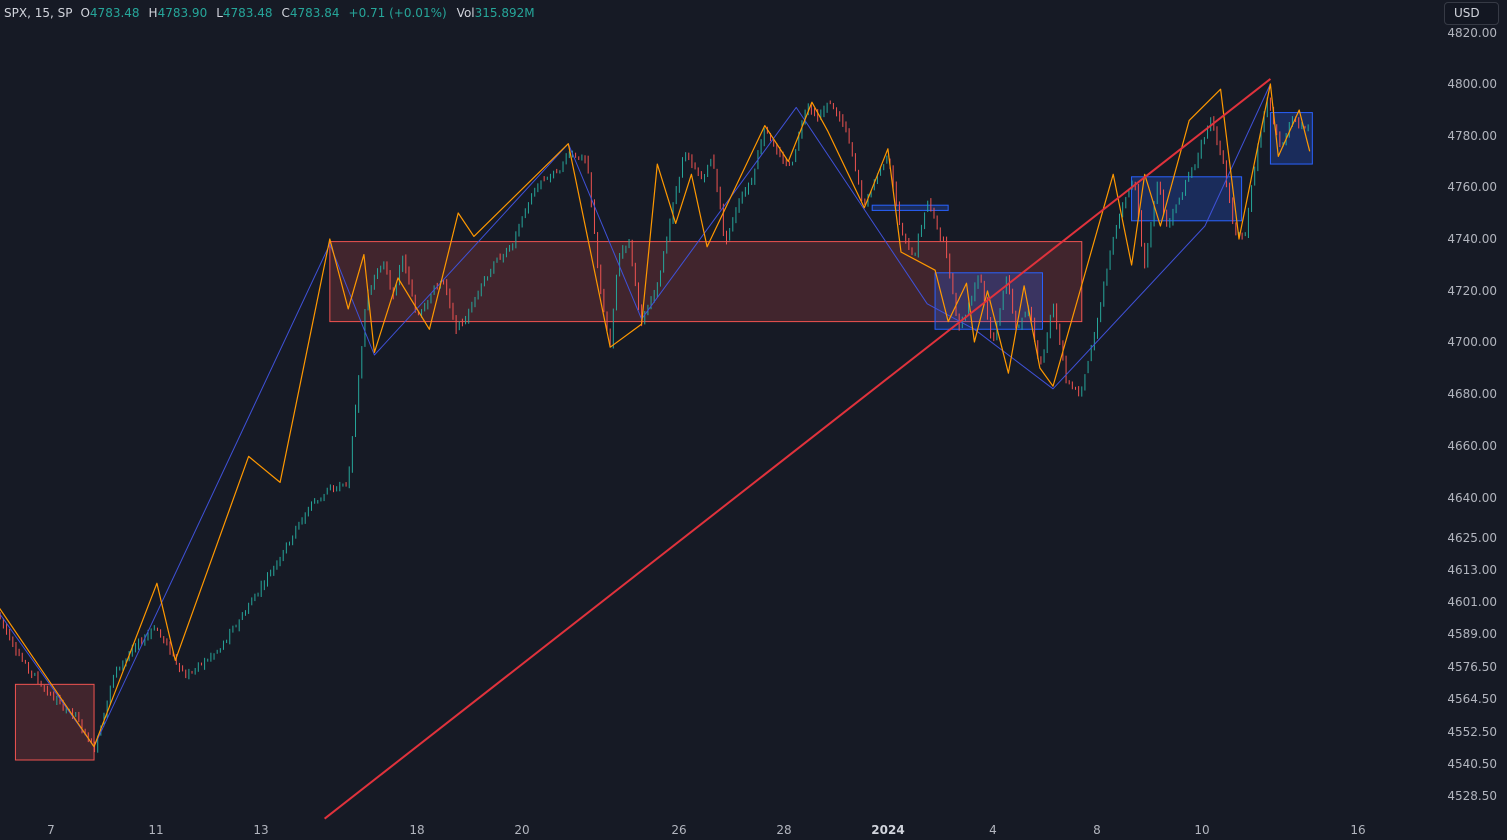 This screenshot has height=840, width=1507. What do you see at coordinates (1472, 291) in the screenshot?
I see `price-tick-label: 4720.00` at bounding box center [1472, 291].